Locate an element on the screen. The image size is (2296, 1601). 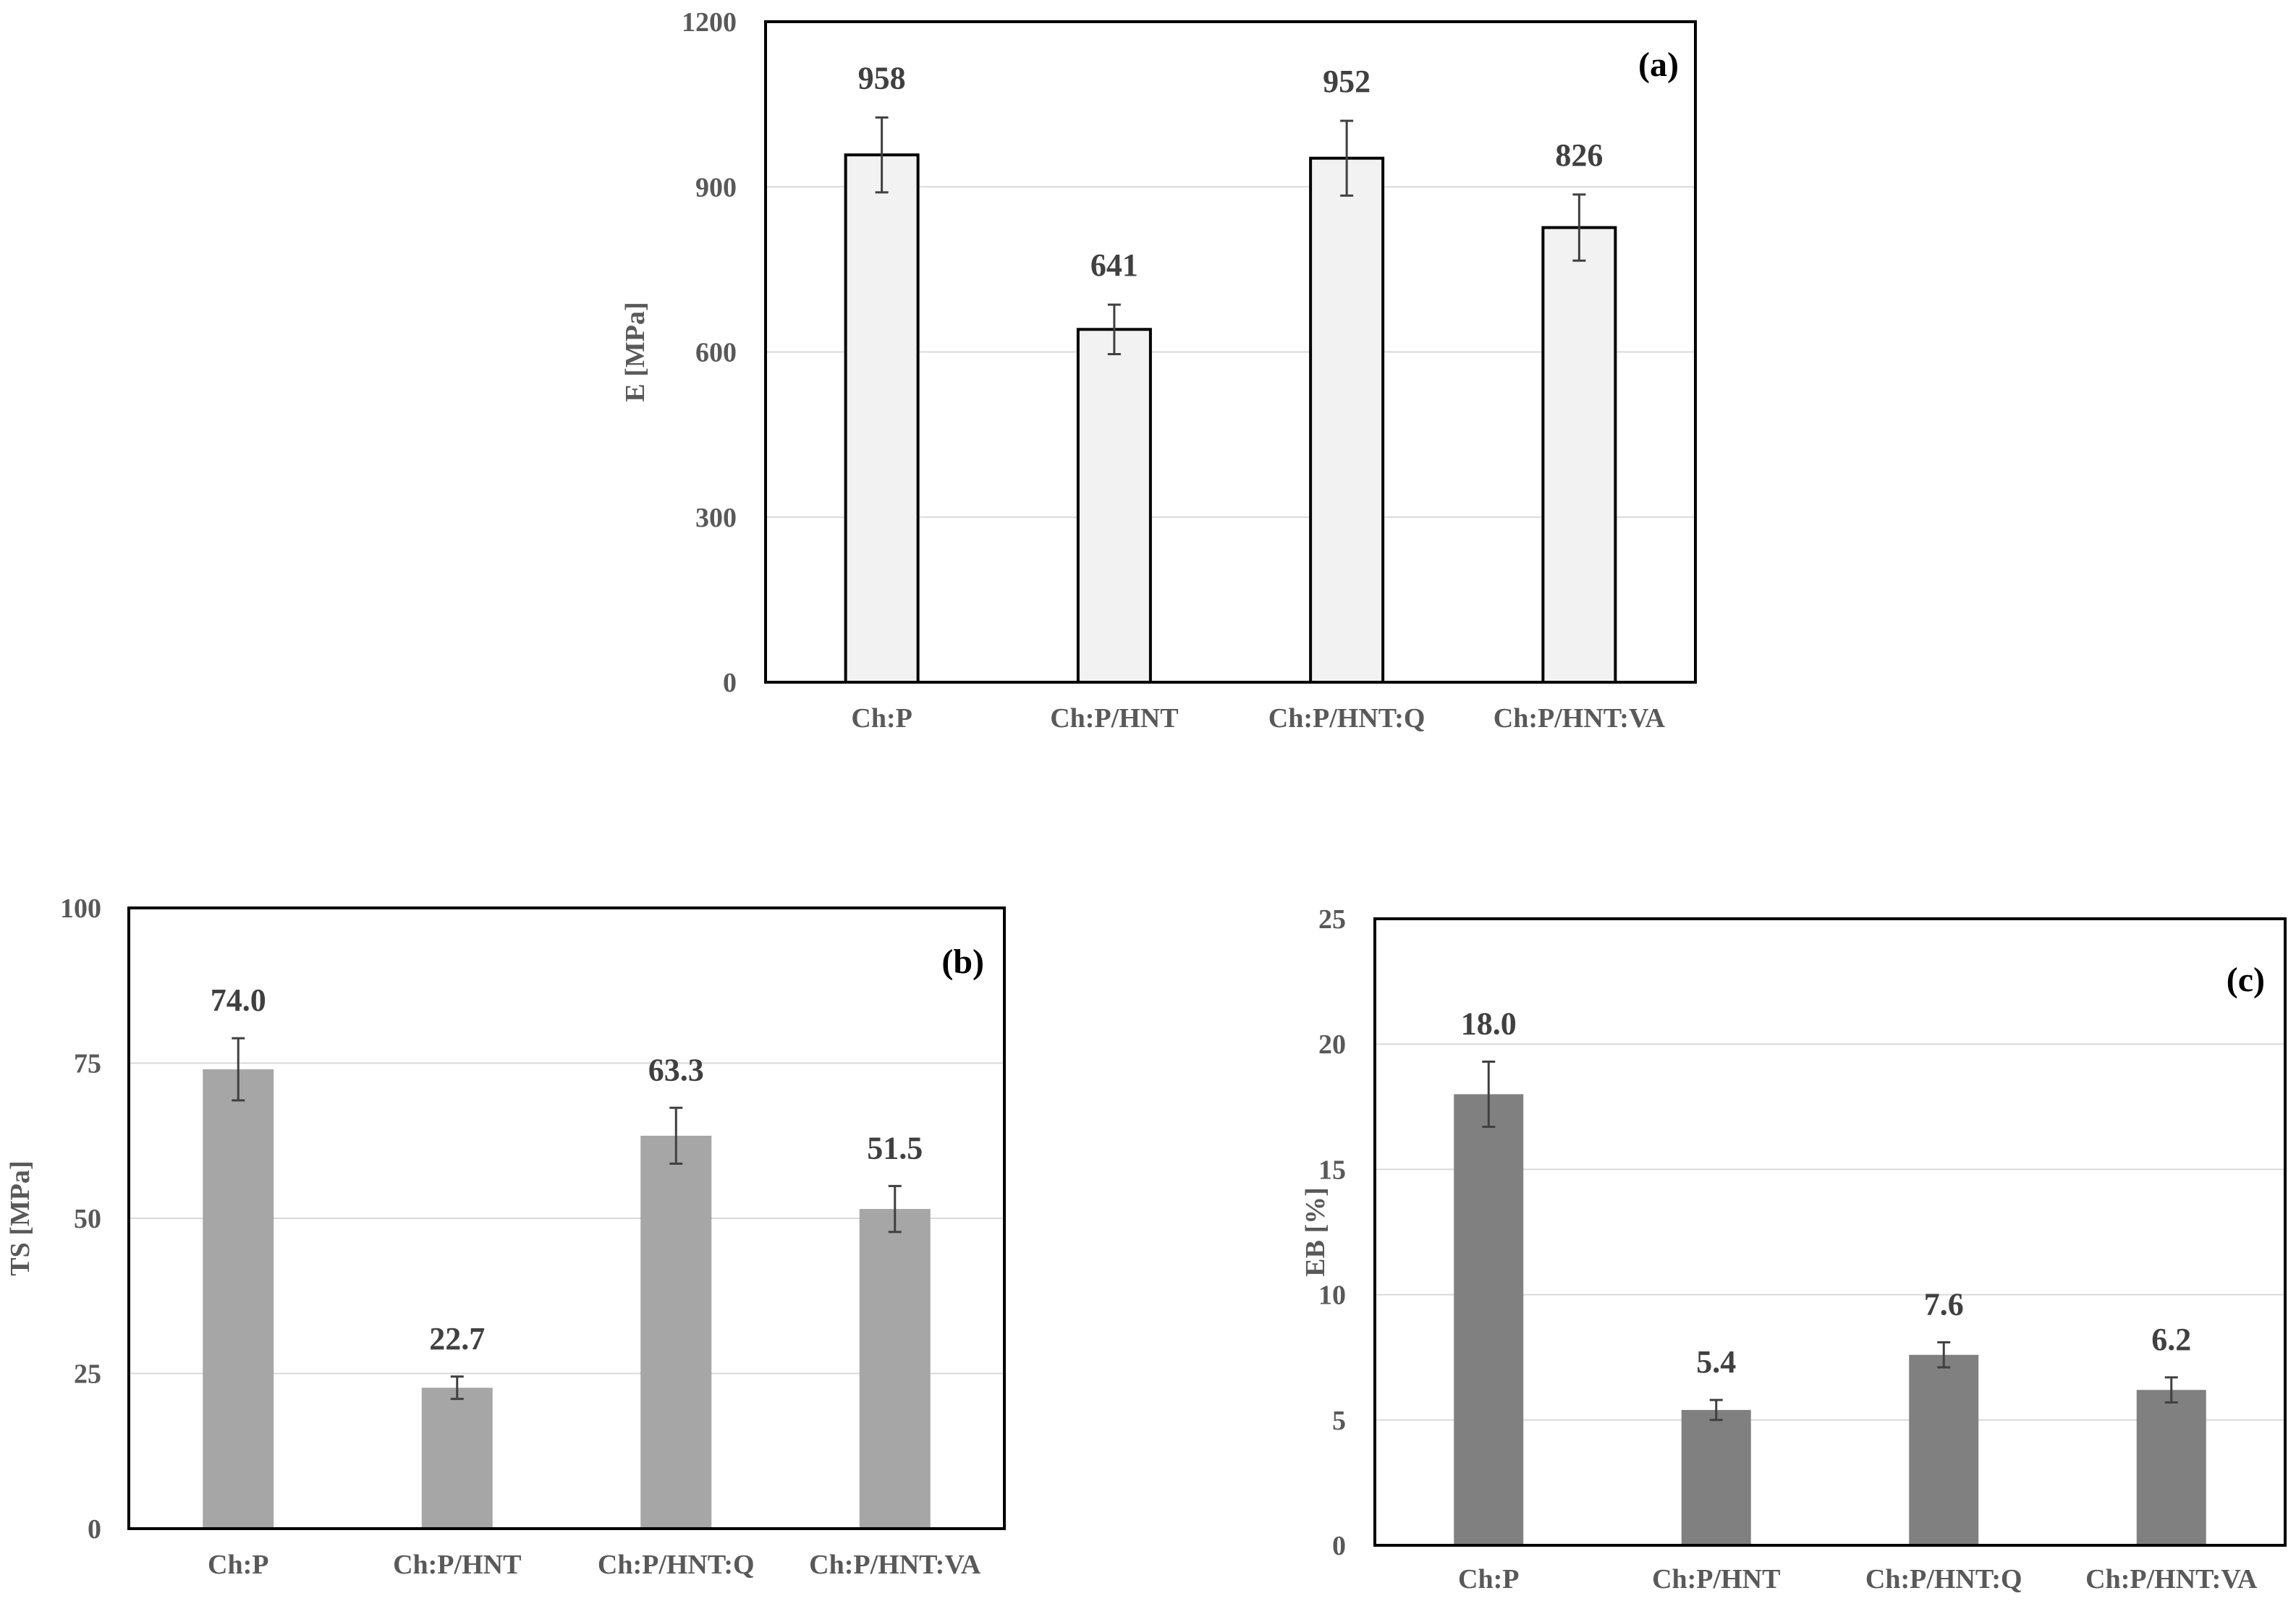
y-axis-label: EB [%] is located at coordinates (1315, 1232).